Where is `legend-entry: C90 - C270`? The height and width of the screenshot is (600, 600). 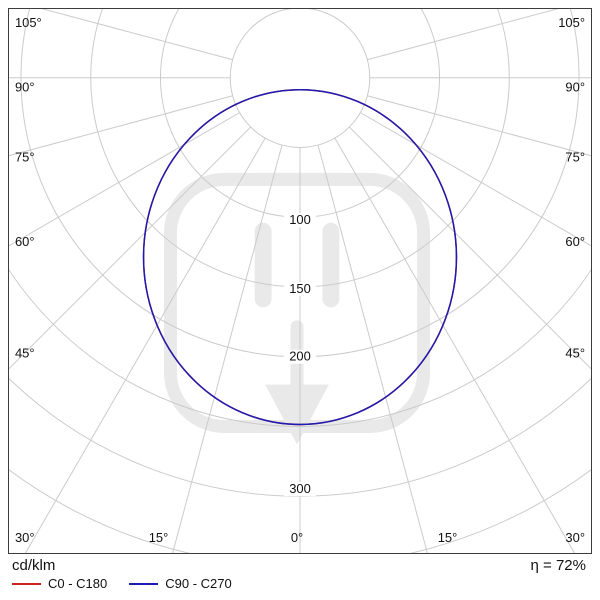
legend-entry: C90 - C270 is located at coordinates (180, 583).